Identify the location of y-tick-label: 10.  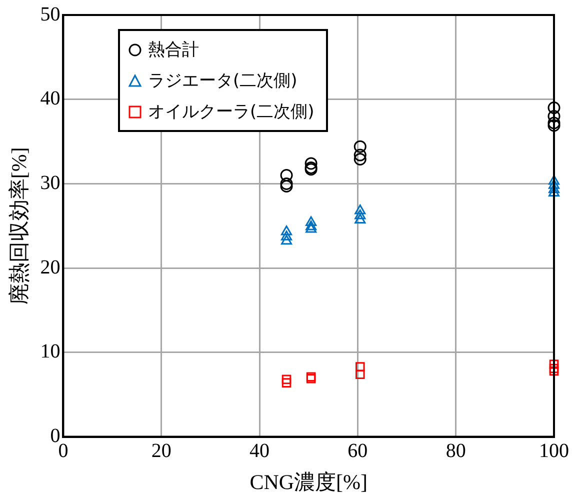
(50, 351).